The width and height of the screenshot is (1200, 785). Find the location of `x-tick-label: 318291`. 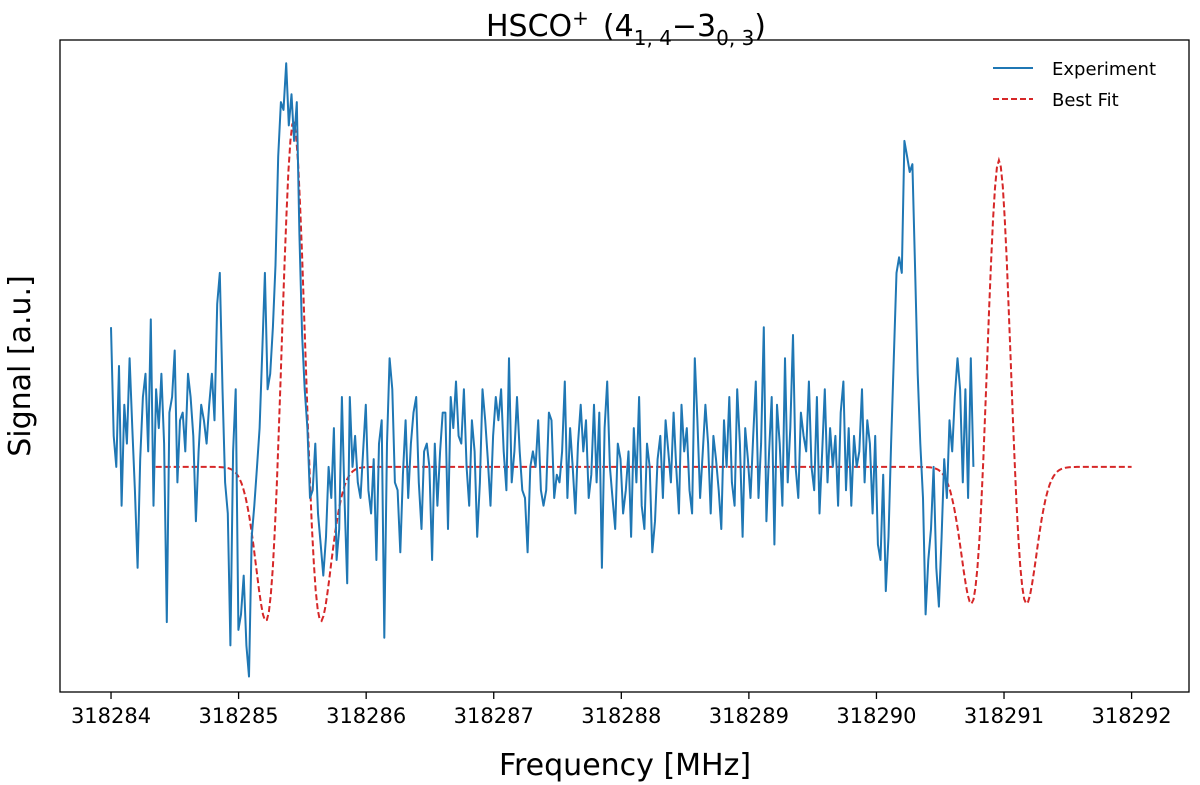

x-tick-label: 318291 is located at coordinates (1004, 716).